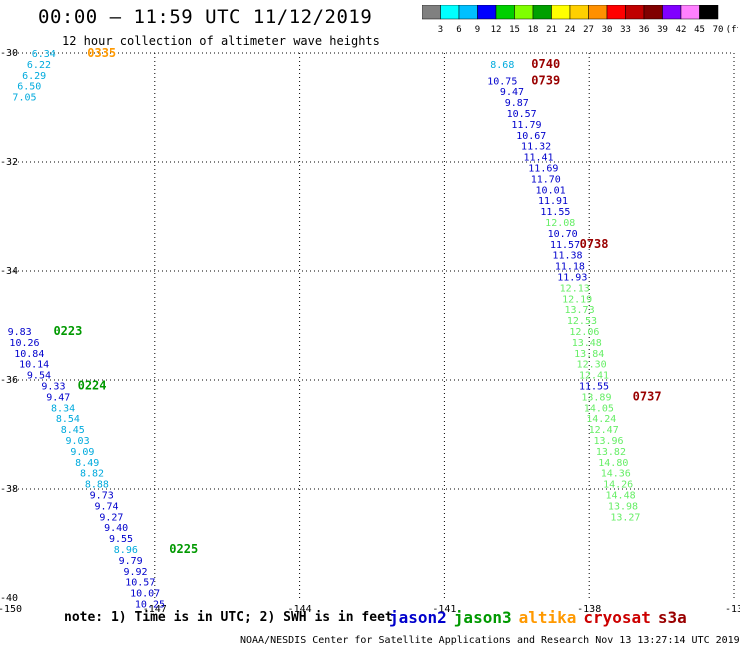  Describe the element at coordinates (601, 419) in the screenshot. I see `wave-height-point: 14.24` at that location.